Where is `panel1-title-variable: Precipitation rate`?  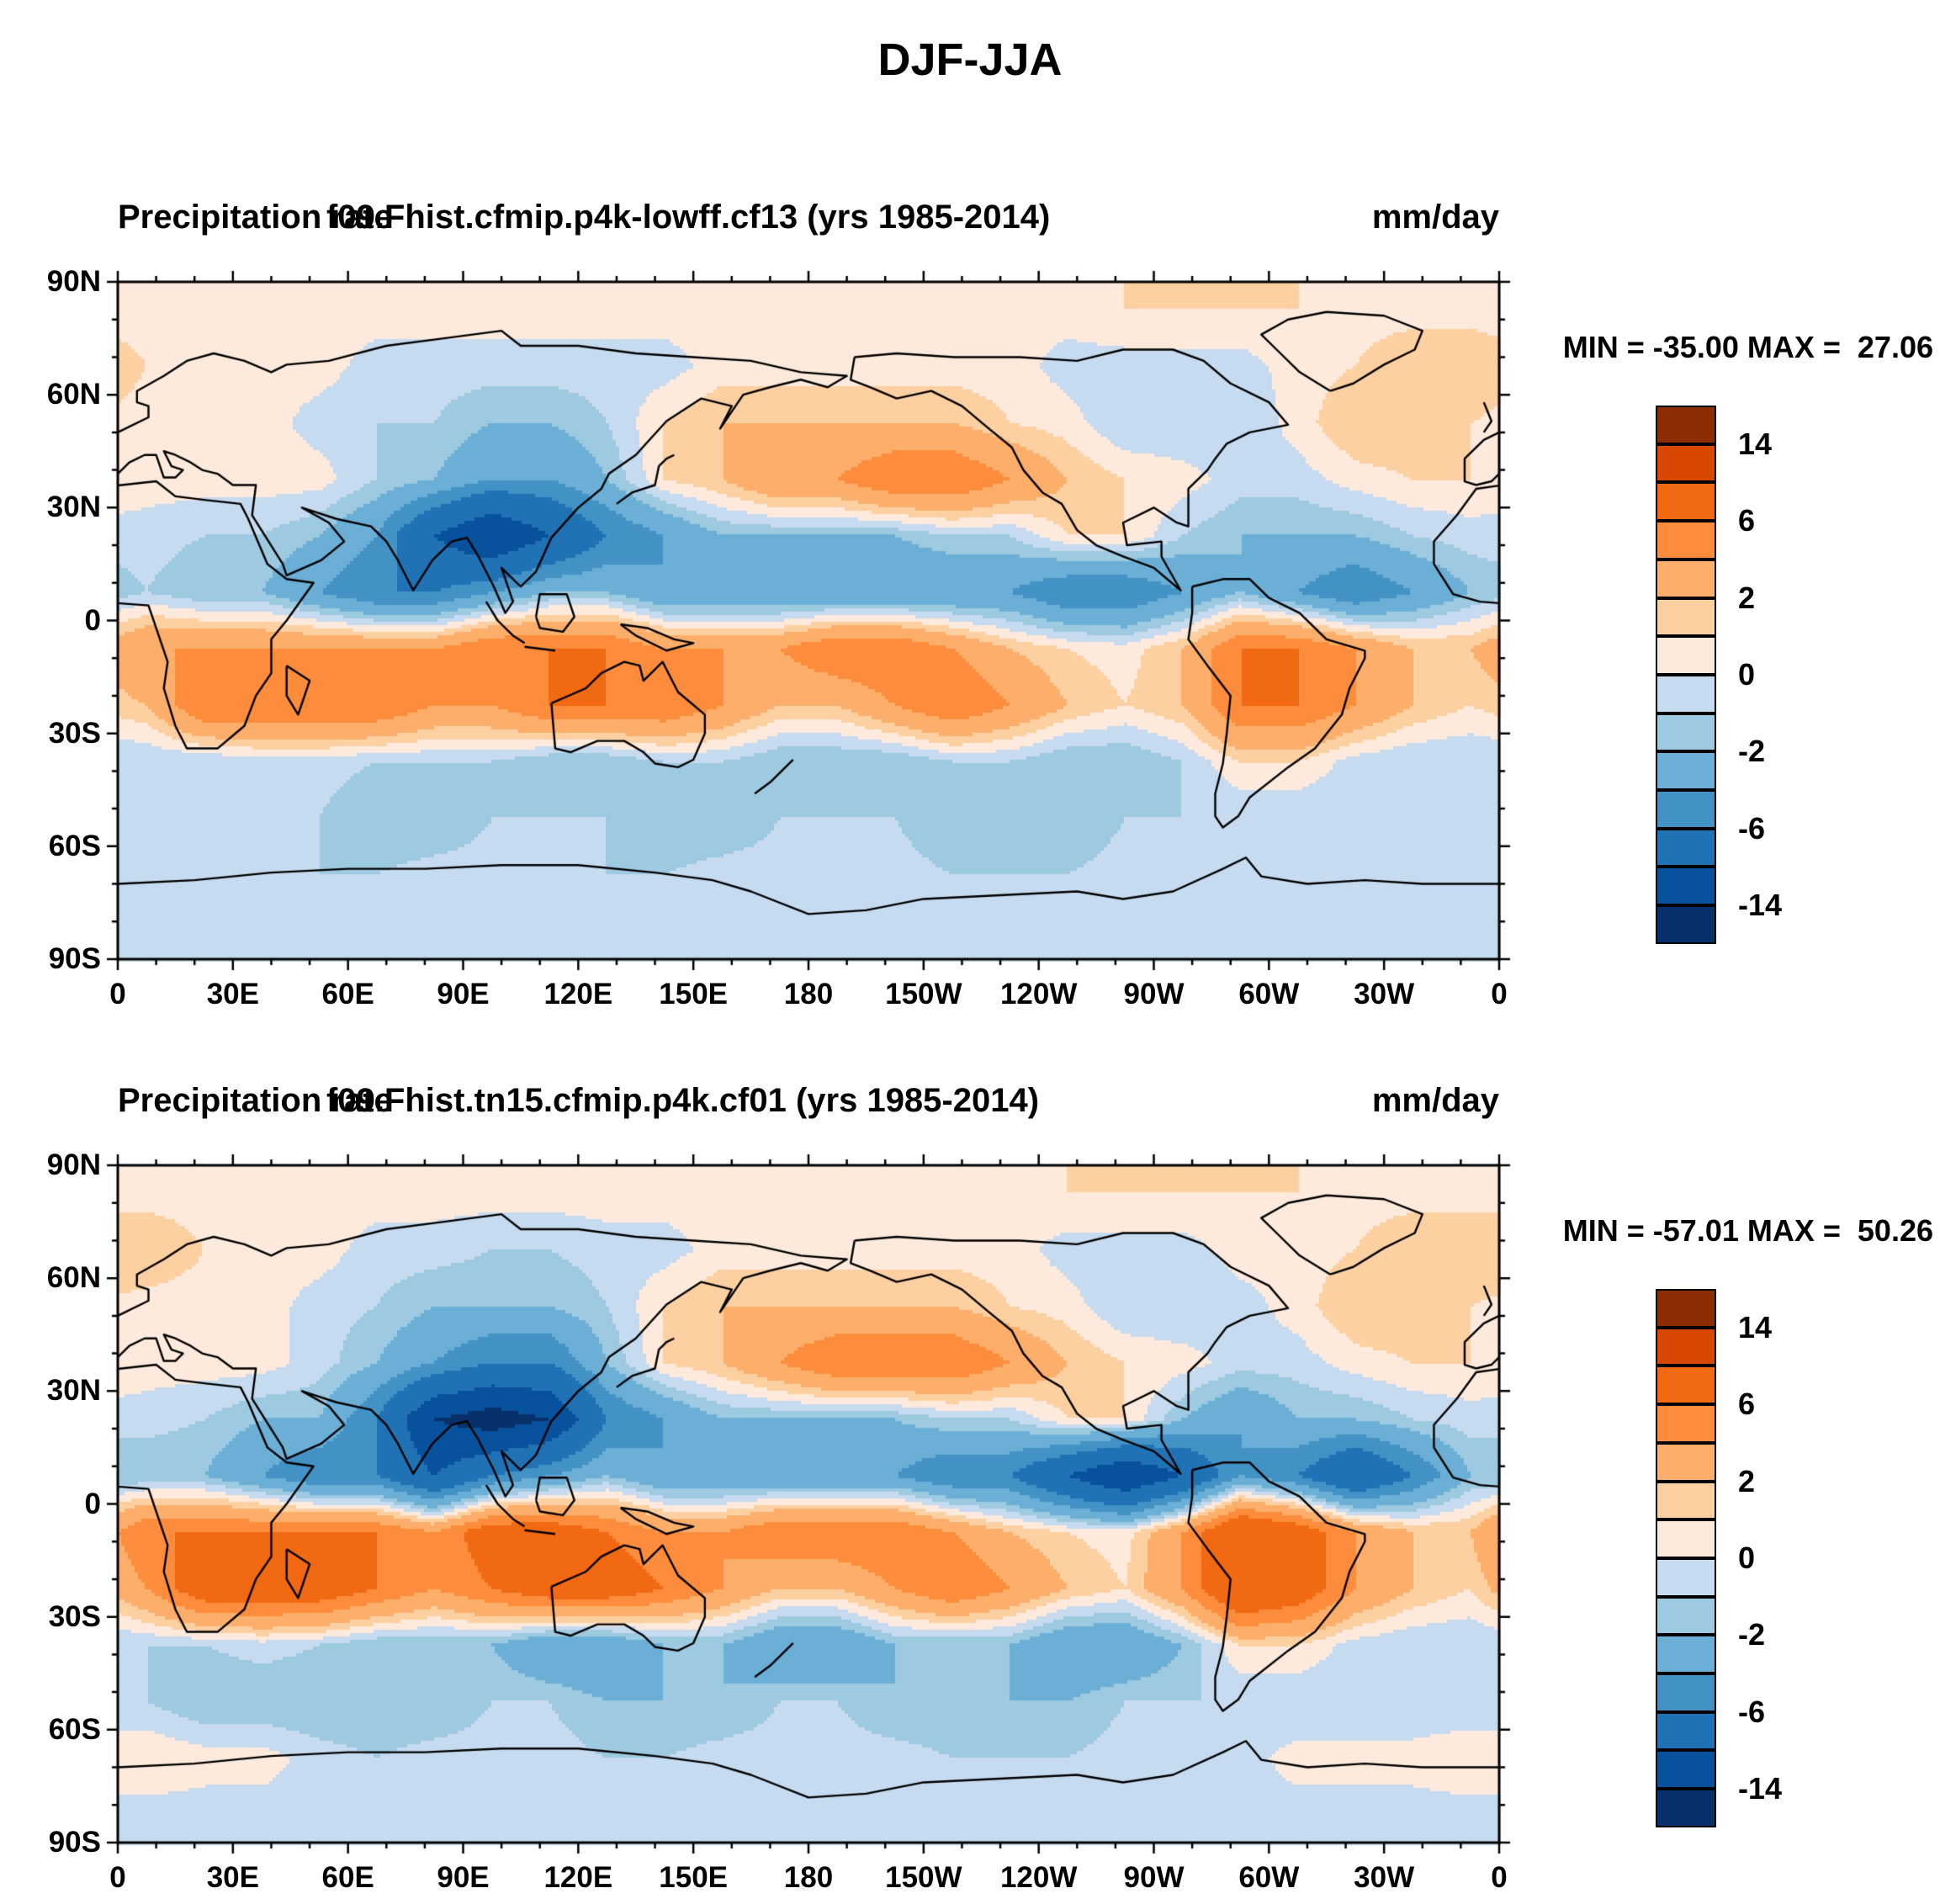
panel1-title-variable: Precipitation rate is located at coordinates (256, 217).